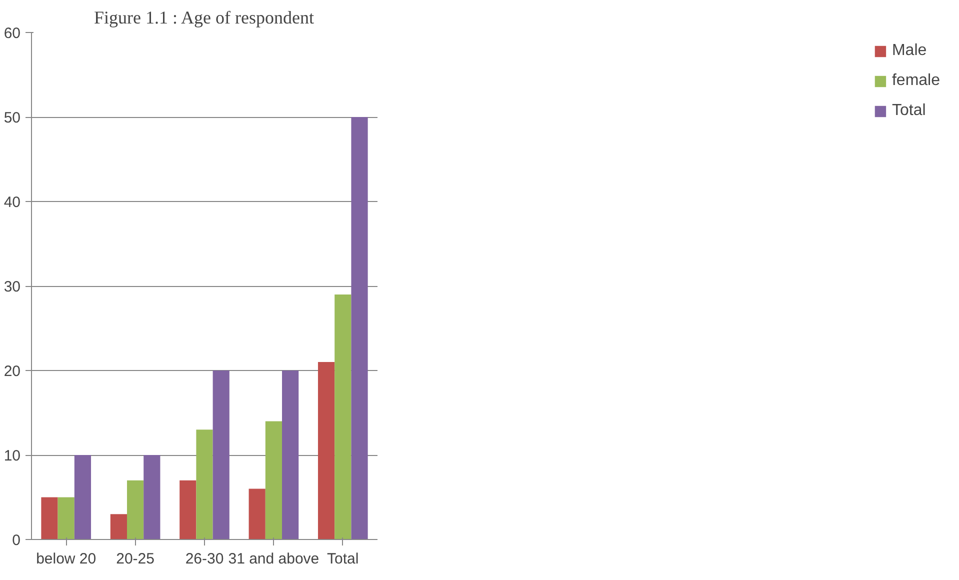 Image resolution: width=959 pixels, height=580 pixels. I want to click on y-tick-label: 60, so click(12, 33).